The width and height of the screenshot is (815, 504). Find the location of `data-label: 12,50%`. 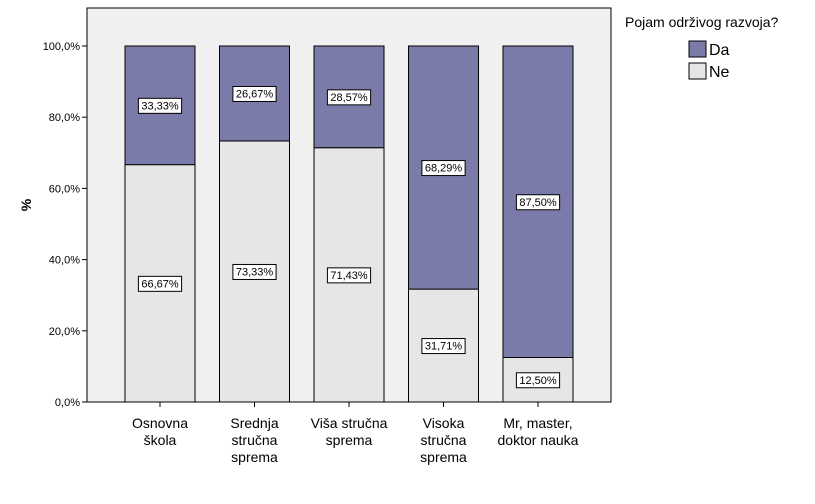

data-label: 12,50% is located at coordinates (538, 381).